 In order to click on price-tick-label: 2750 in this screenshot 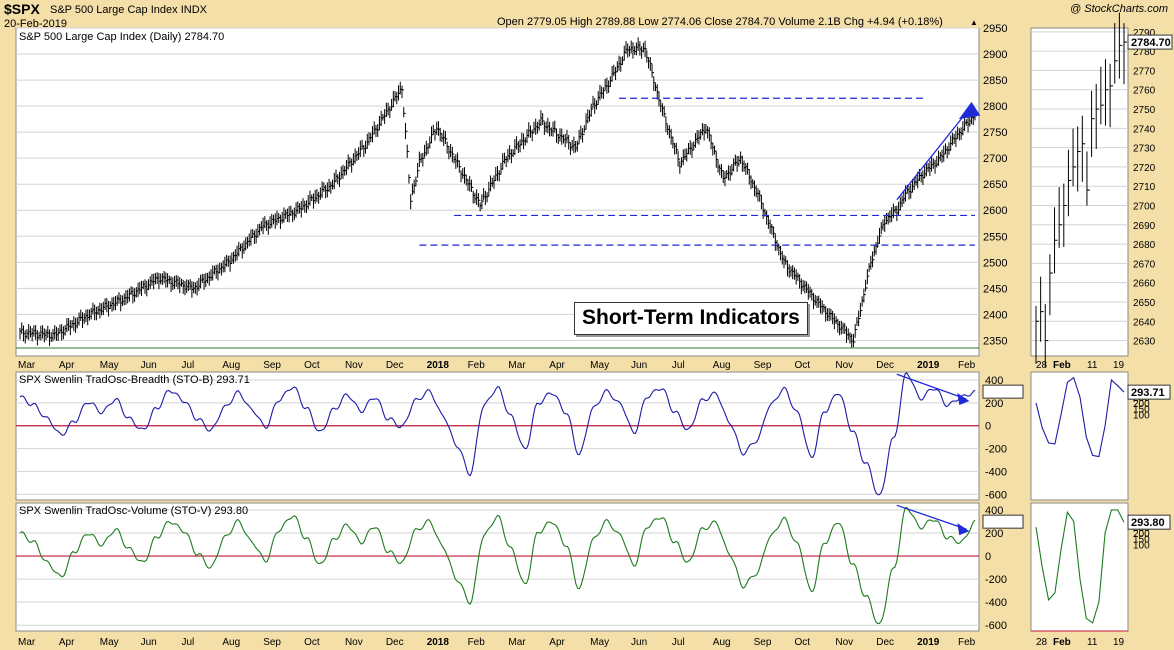, I will do `click(995, 133)`.